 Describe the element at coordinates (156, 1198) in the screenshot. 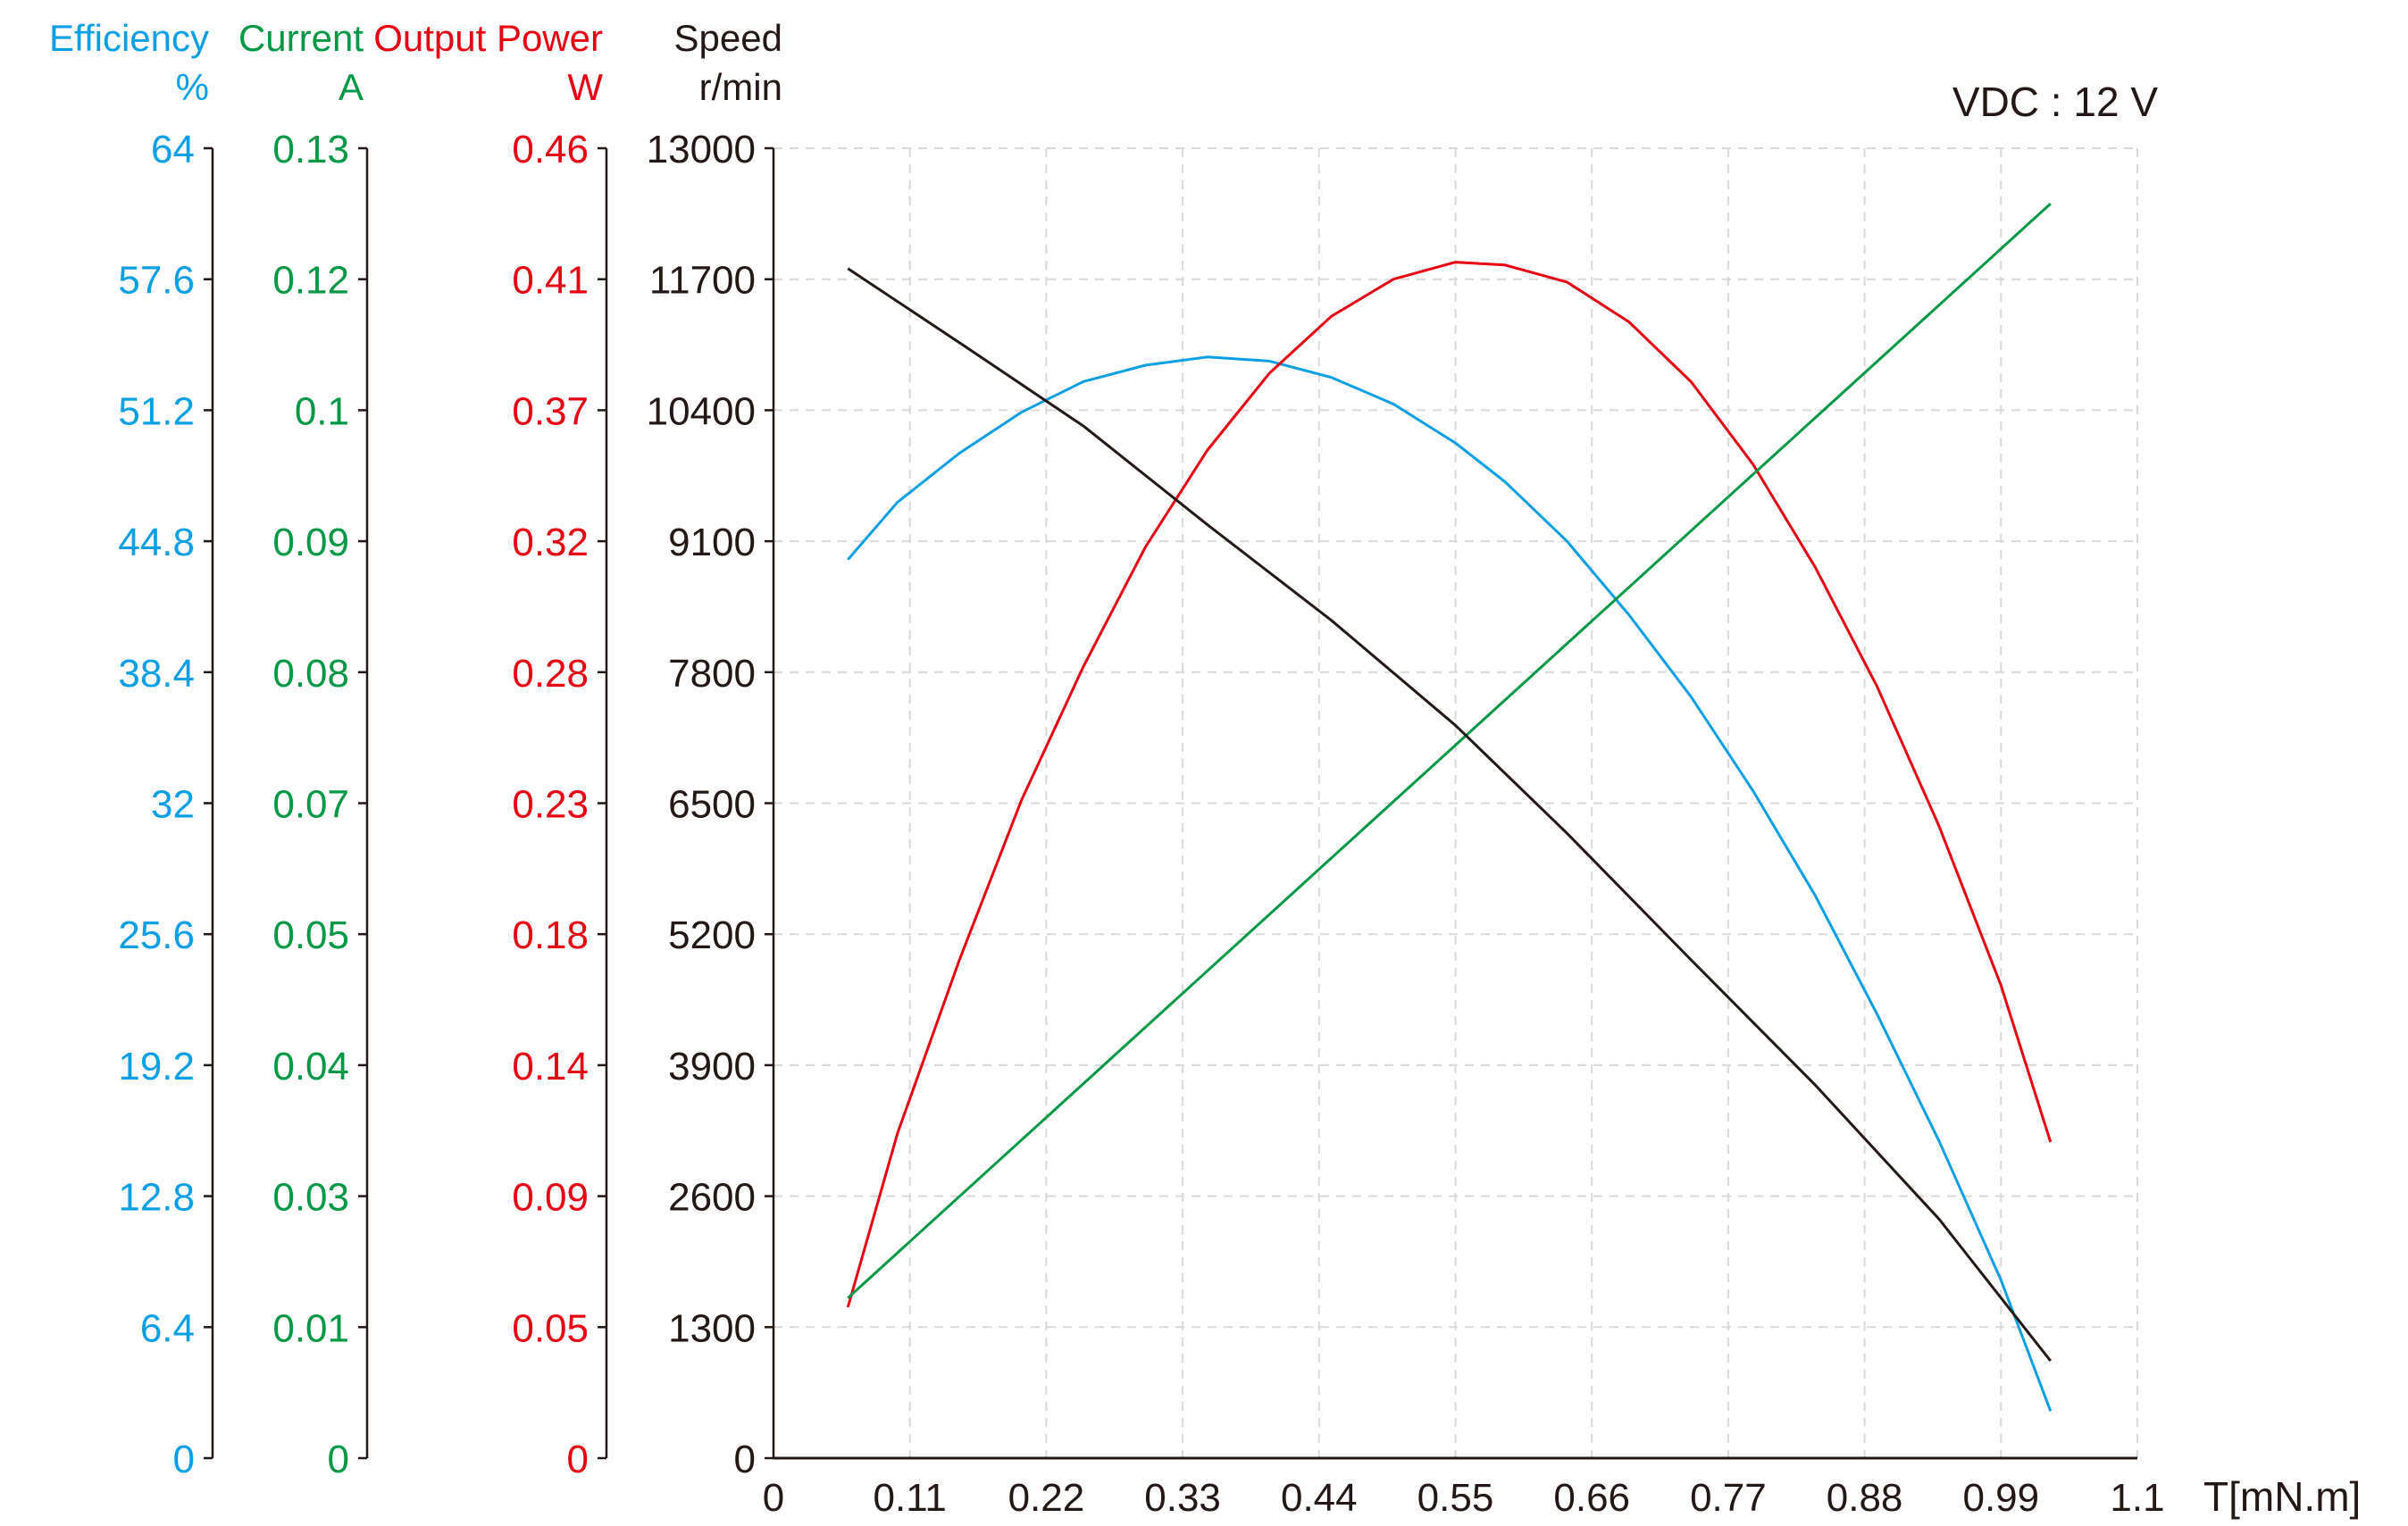

I see `efficiency-tick-label: 12.8` at that location.